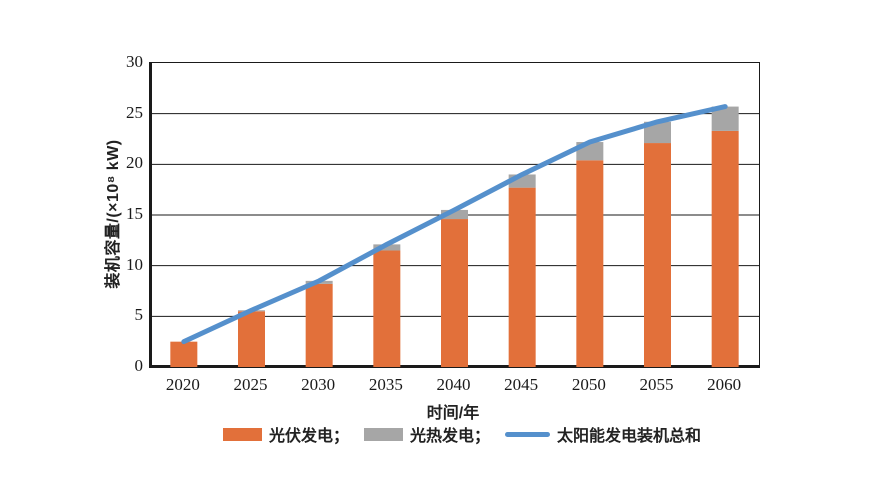 The height and width of the screenshot is (501, 879). Describe the element at coordinates (184, 354) in the screenshot. I see `bar-pv-2020` at that location.